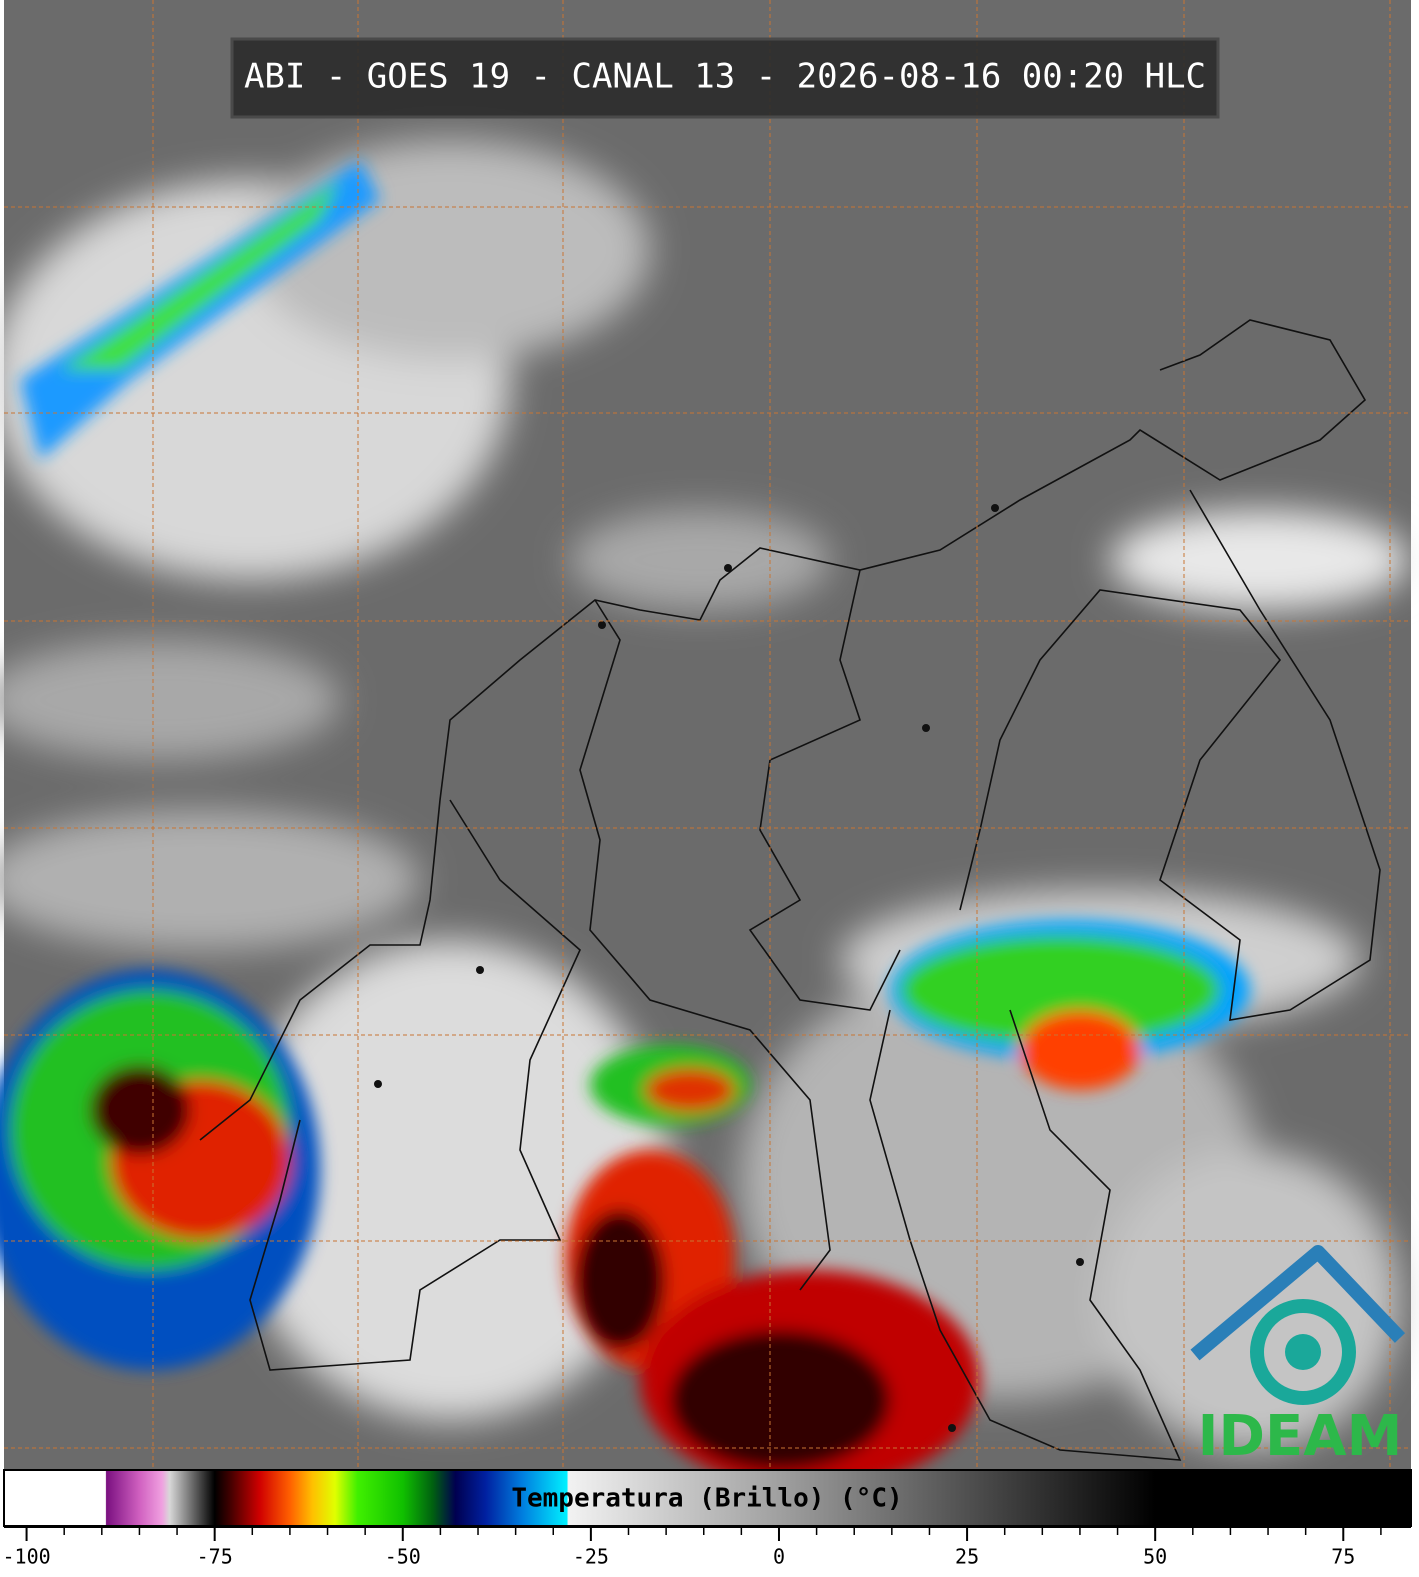 The image size is (1419, 1577). Describe the element at coordinates (1298, 1357) in the screenshot. I see `logo: IDEAM` at that location.